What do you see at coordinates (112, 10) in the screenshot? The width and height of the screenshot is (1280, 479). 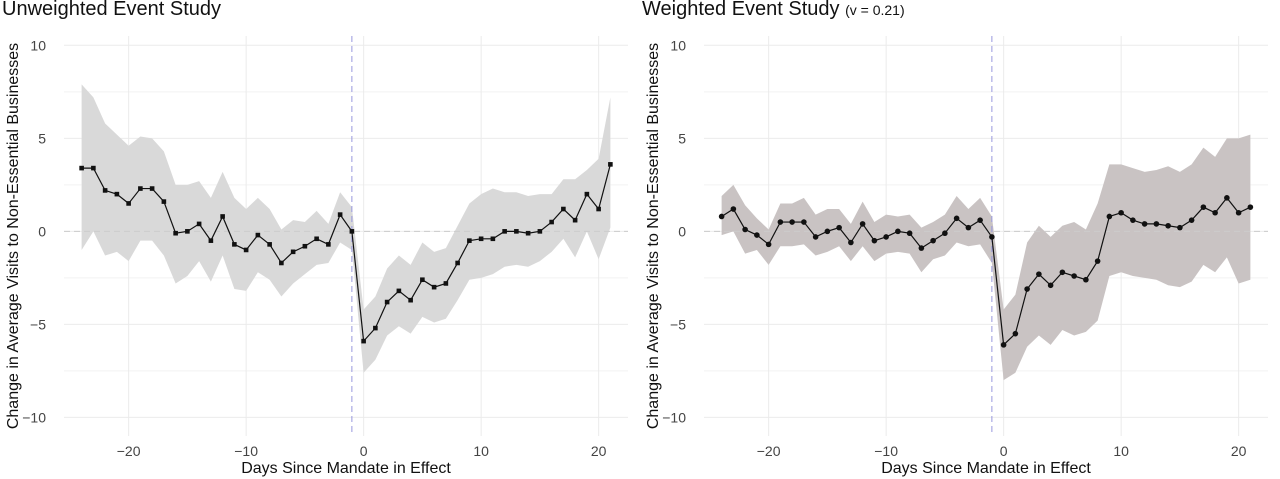 I see `chart-title: Unweighted Event Study` at bounding box center [112, 10].